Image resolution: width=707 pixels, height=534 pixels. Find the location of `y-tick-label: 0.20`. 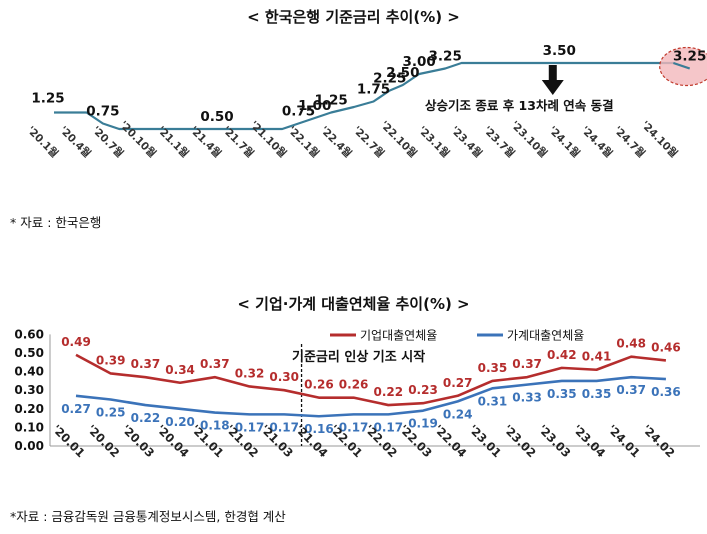

y-tick-label: 0.20 is located at coordinates (29, 409).